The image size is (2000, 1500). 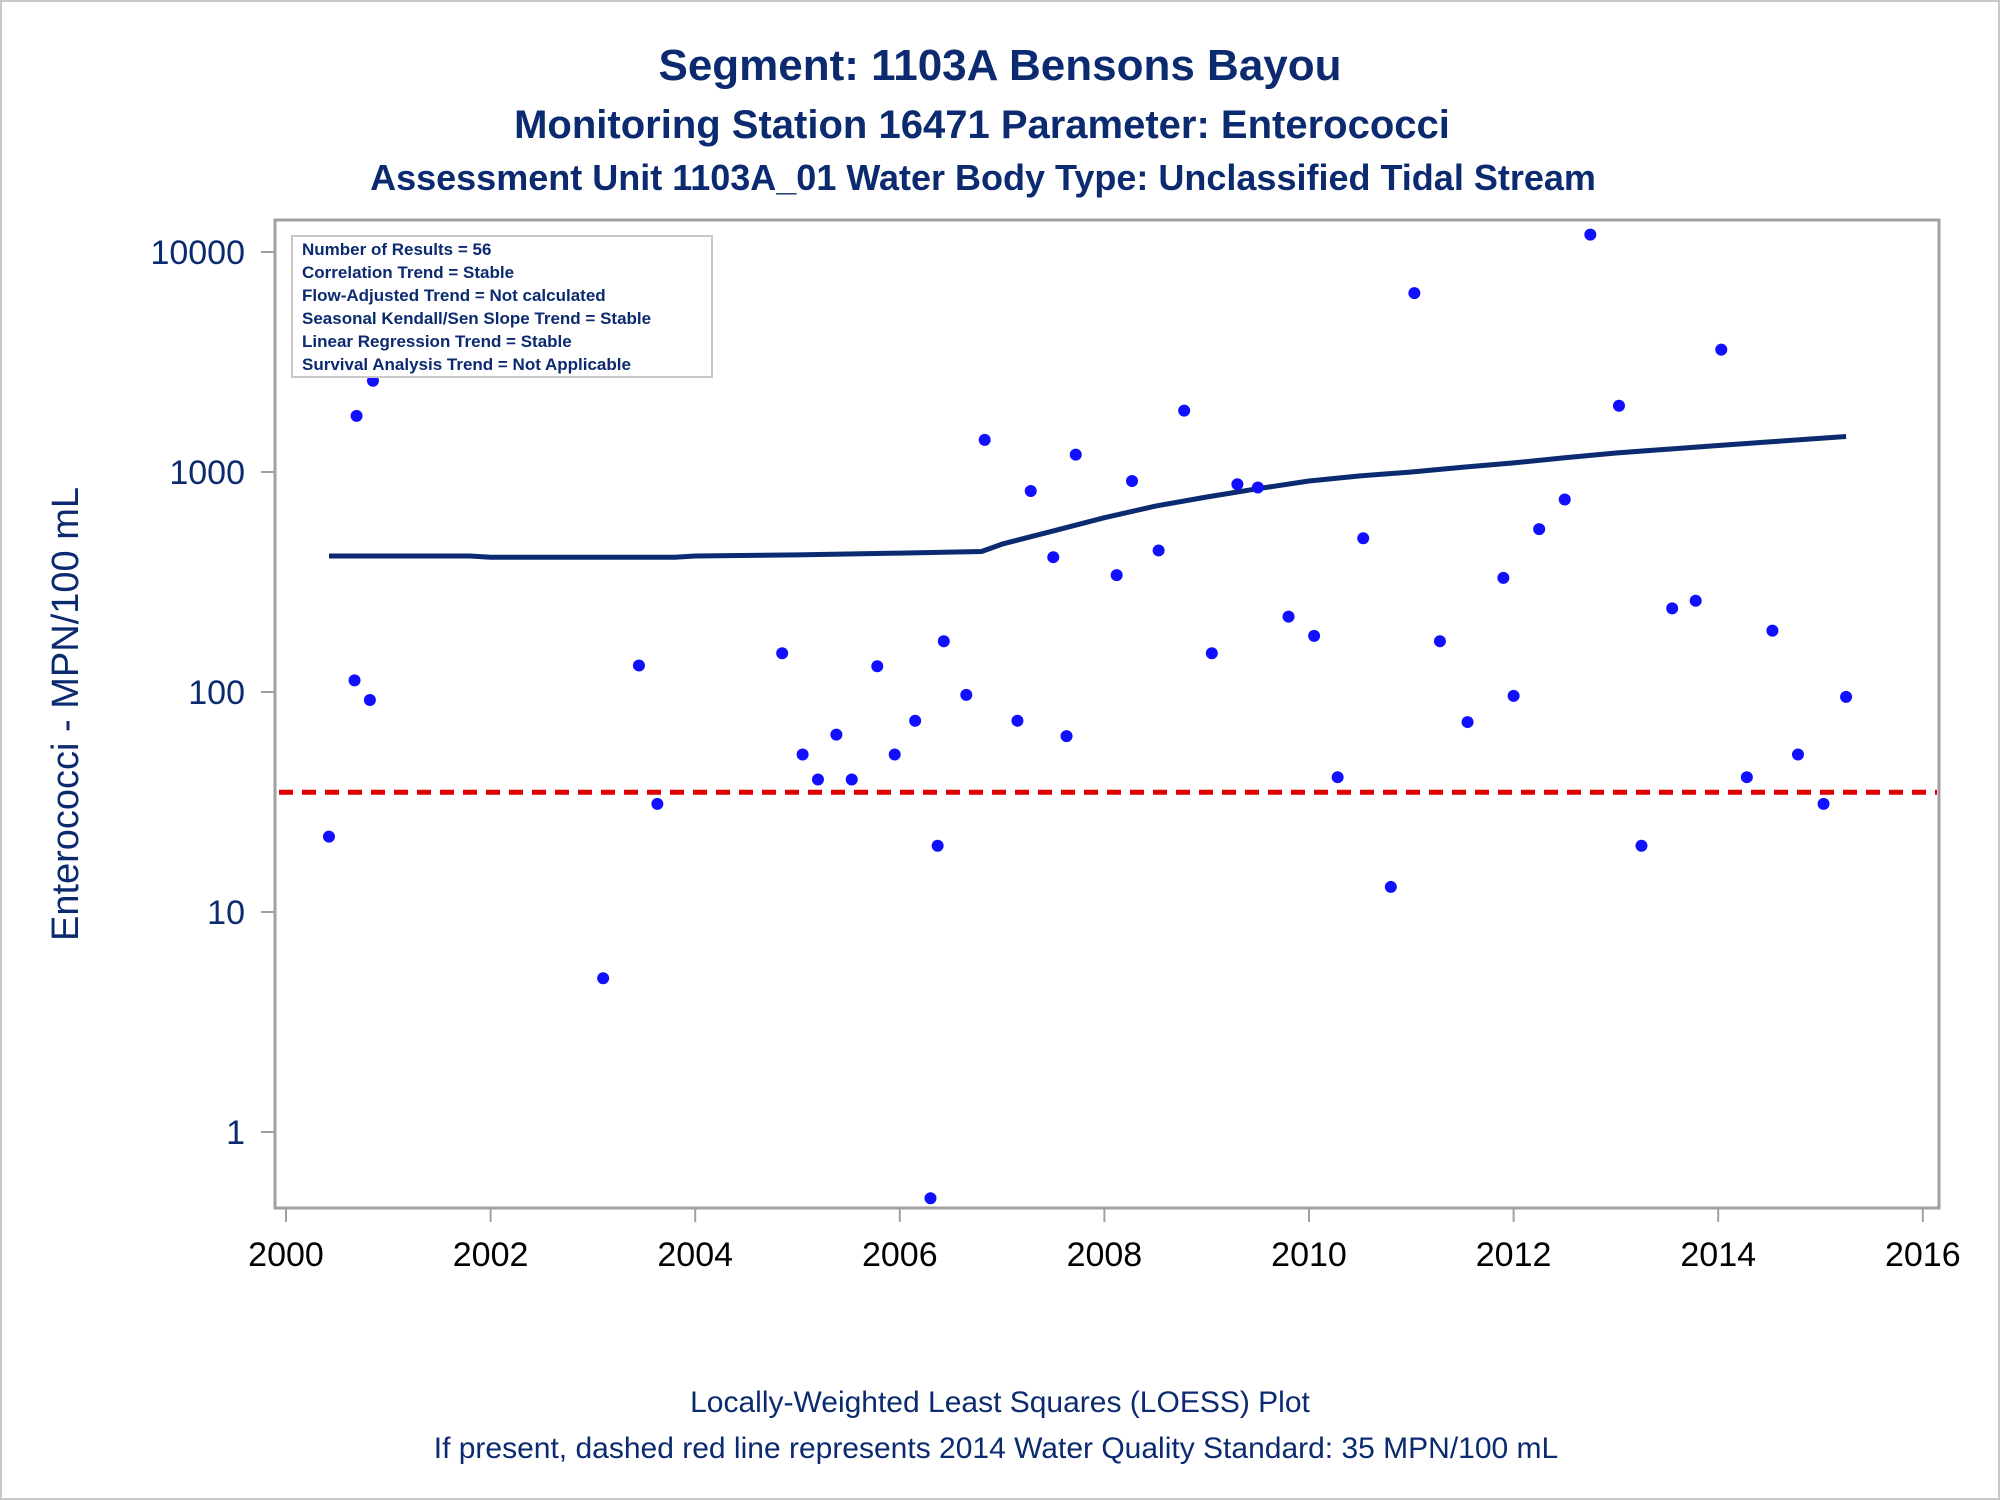 I want to click on stats-box-border, so click(x=502, y=306).